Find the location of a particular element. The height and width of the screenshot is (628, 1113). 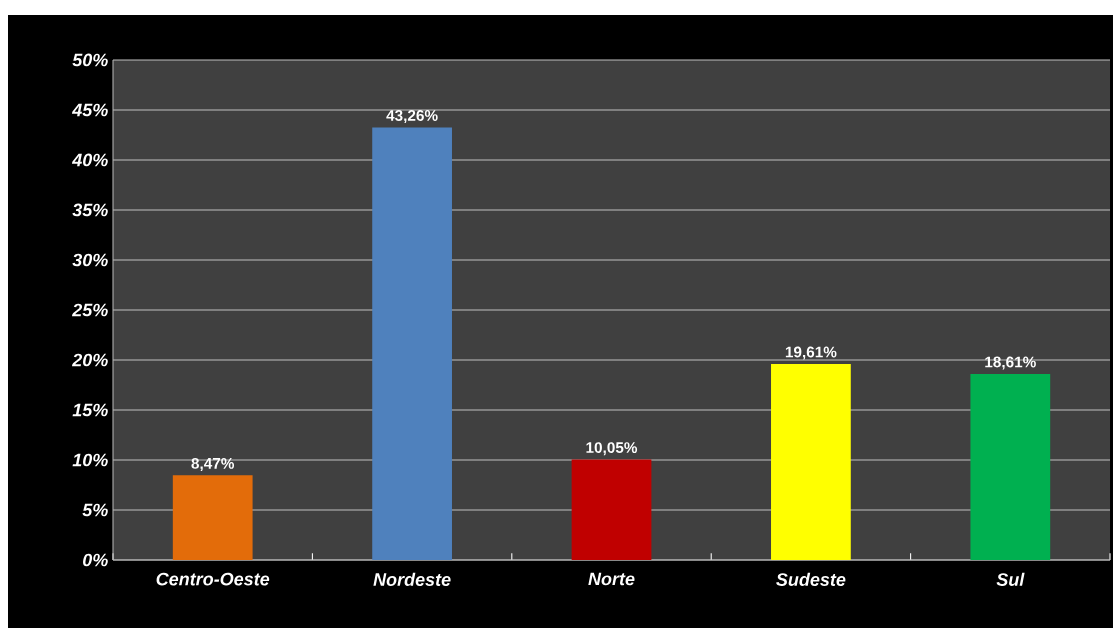

y-tick-label: 45% is located at coordinates (89, 110).